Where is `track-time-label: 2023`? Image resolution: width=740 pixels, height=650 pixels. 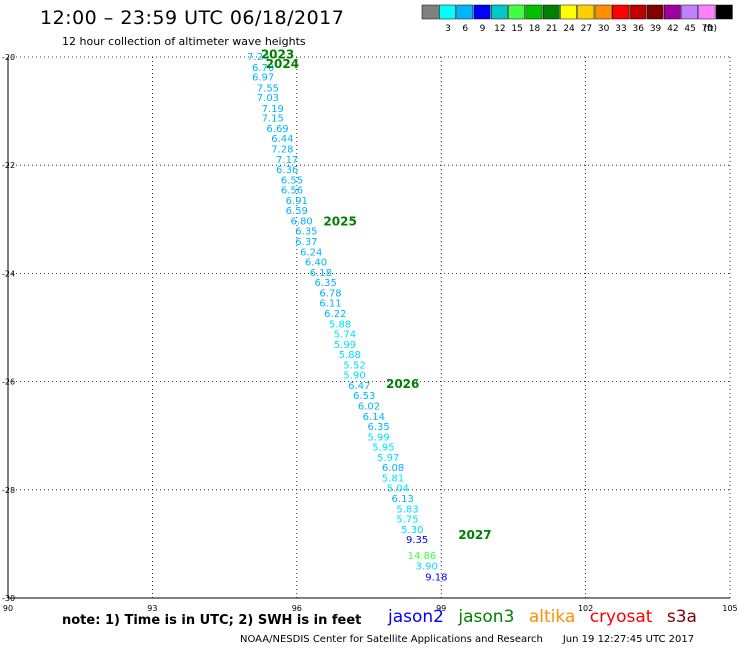 track-time-label: 2023 is located at coordinates (277, 54).